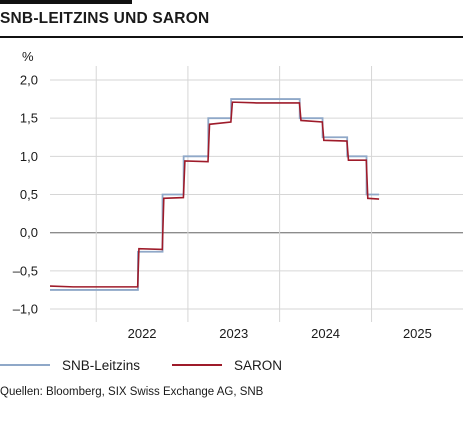 This screenshot has width=463, height=422. Describe the element at coordinates (101, 365) in the screenshot. I see `legend-label-snb-leitzins: SNB-Leitzins` at that location.